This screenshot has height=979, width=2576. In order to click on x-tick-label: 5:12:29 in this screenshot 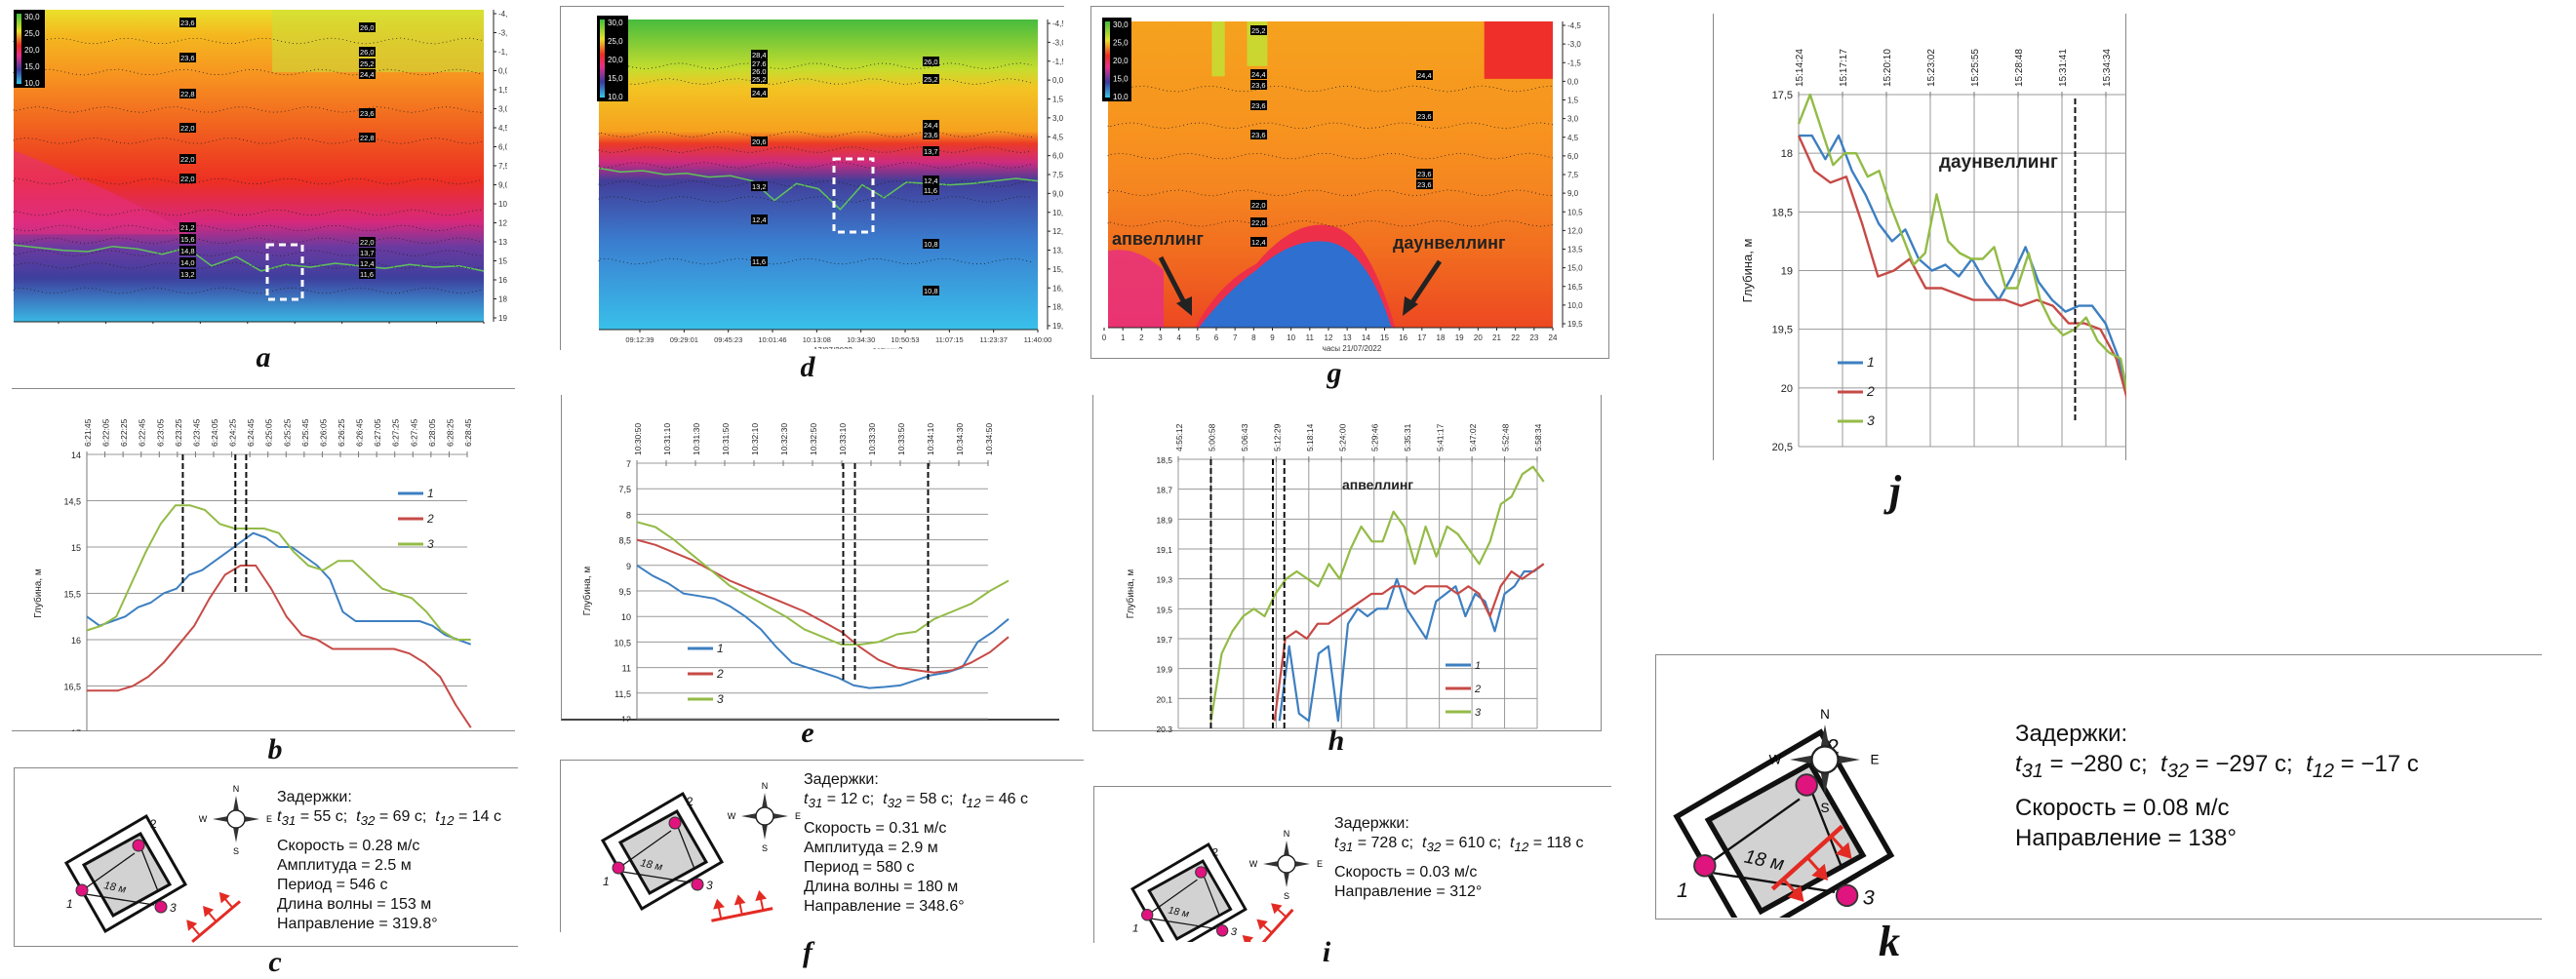, I will do `click(1277, 437)`.